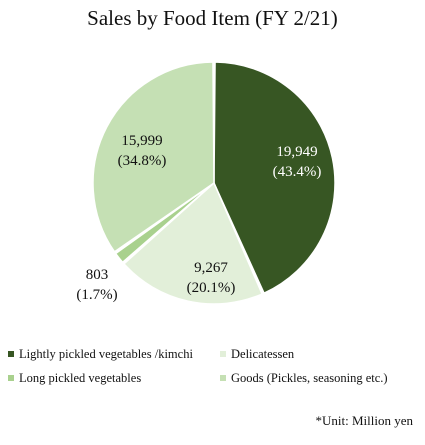 This screenshot has width=425, height=445. I want to click on legend-item-goods: Goods (Pickles, seasoning etc.), so click(304, 378).